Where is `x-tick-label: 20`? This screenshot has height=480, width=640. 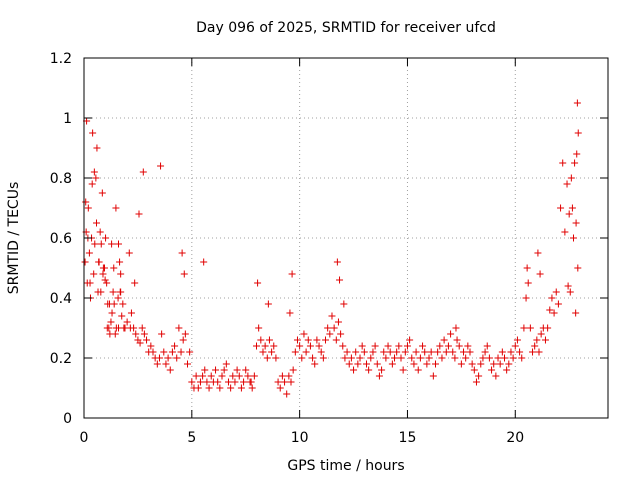 x-tick-label: 20 is located at coordinates (515, 438).